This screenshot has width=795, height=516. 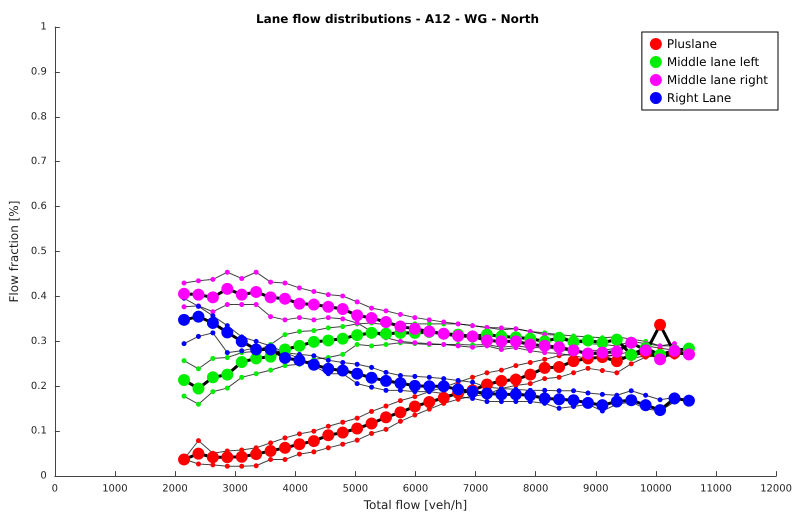 I want to click on x-tick-label: 12000, so click(x=776, y=489).